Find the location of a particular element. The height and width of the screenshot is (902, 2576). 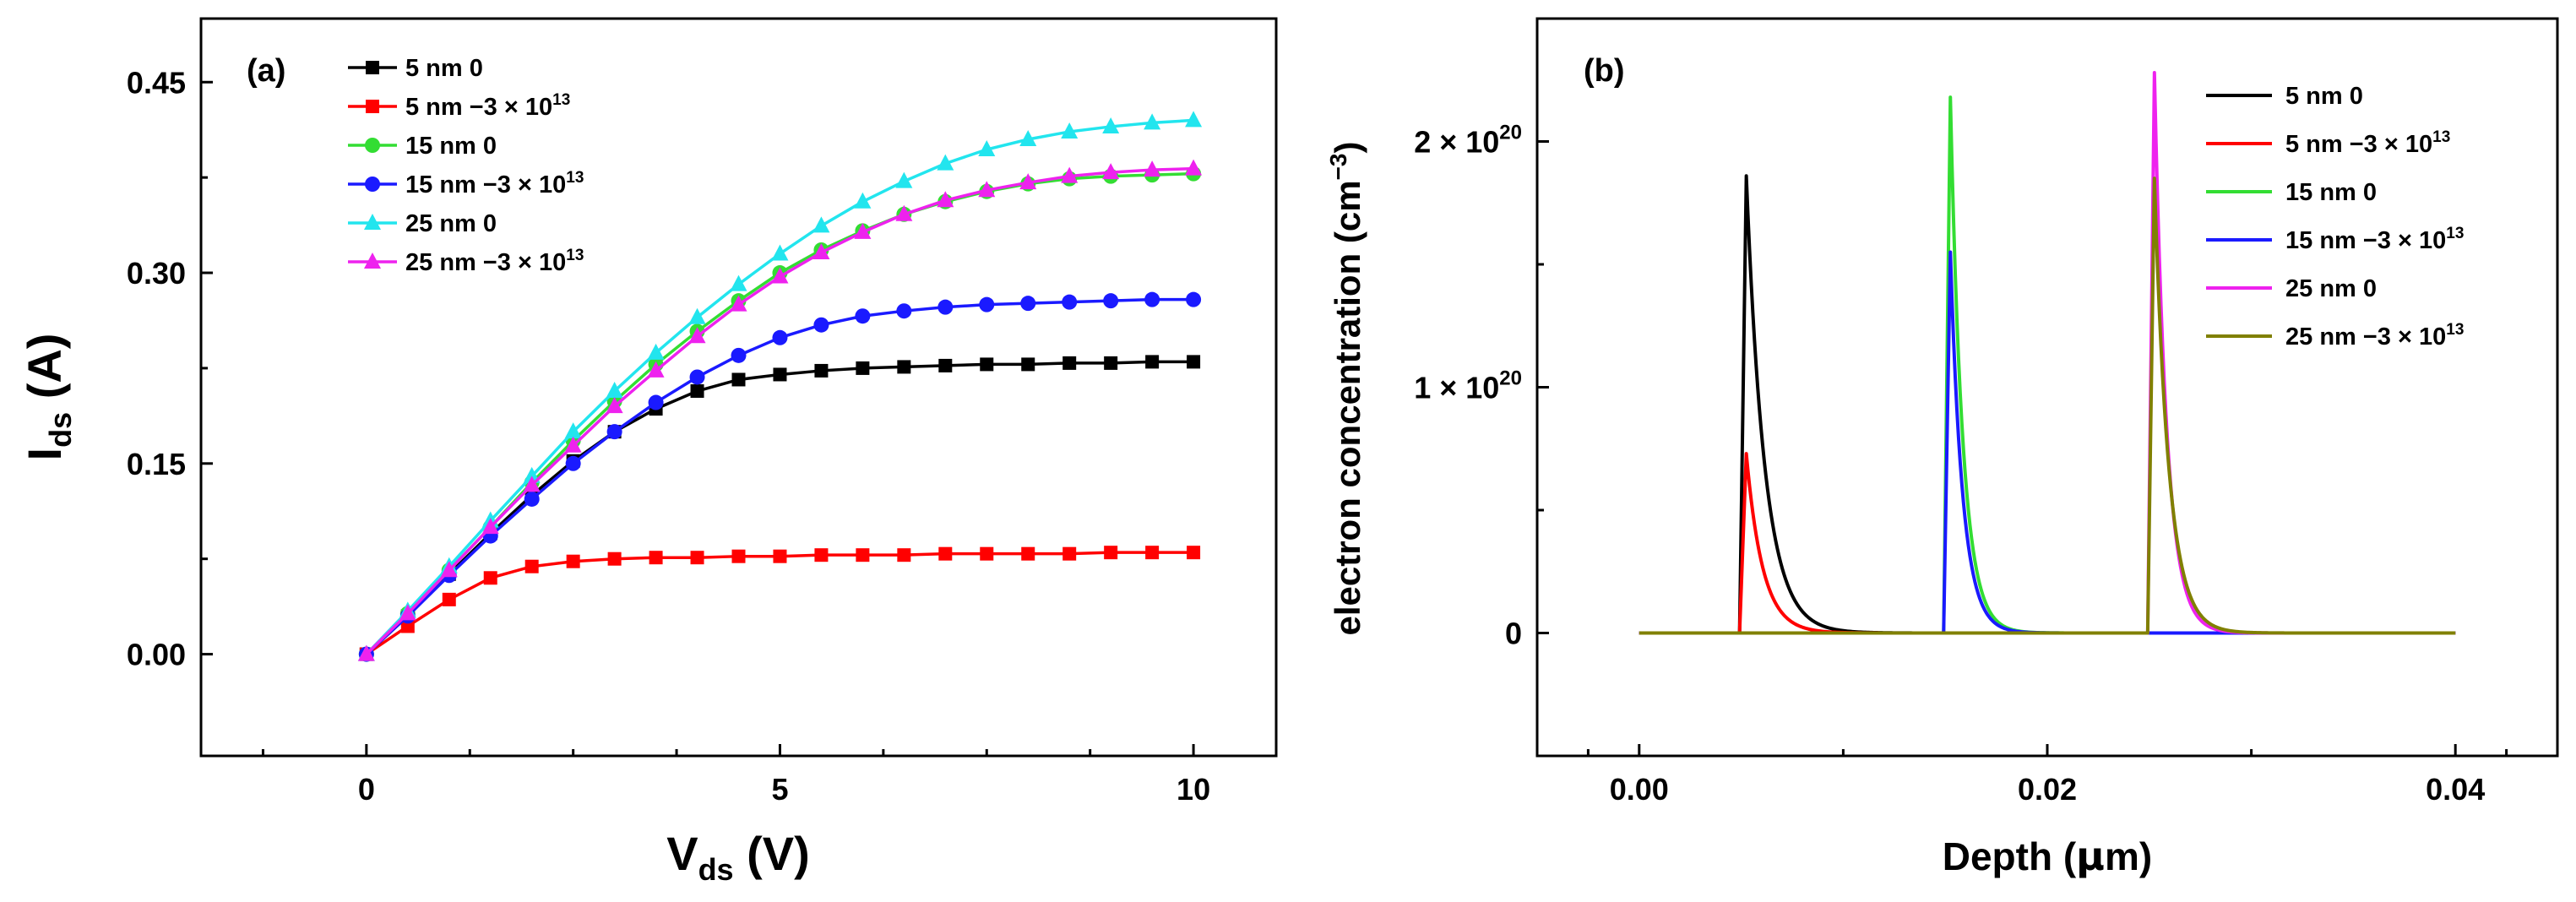

legend-label: 15 nm −3 × 1013 is located at coordinates (2374, 239).